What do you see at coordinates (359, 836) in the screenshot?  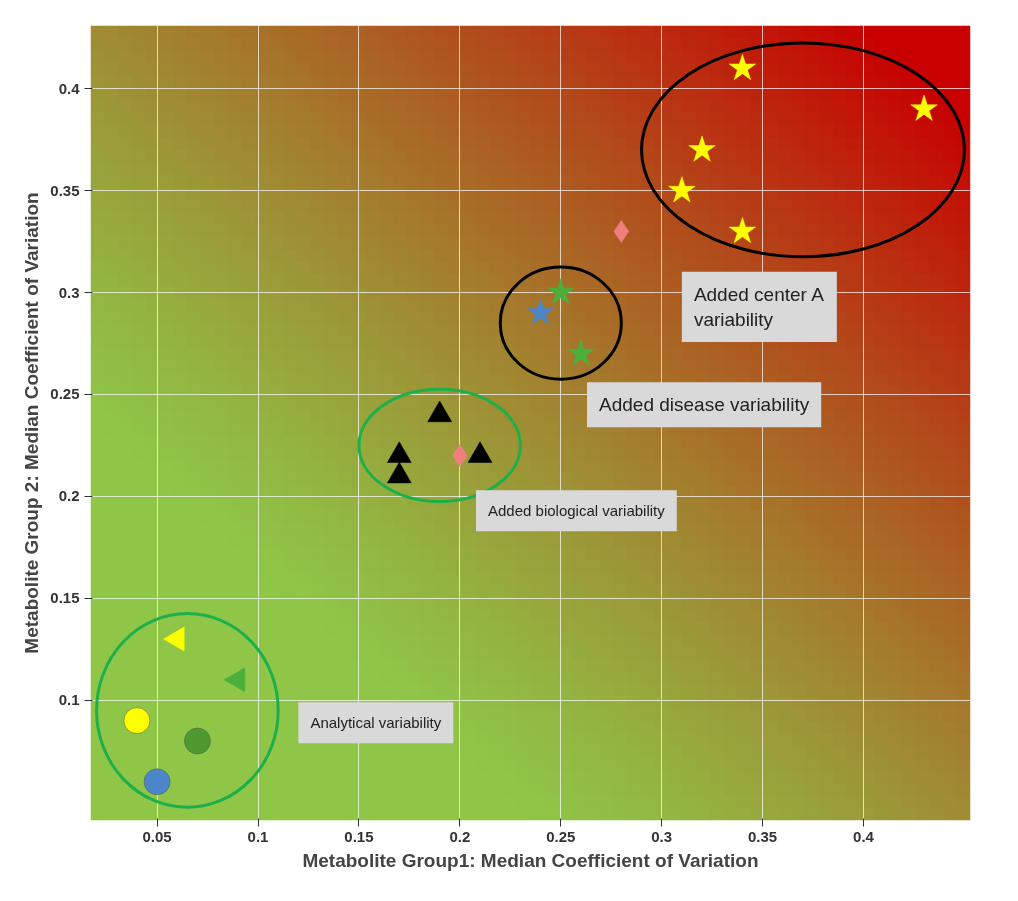 I see `x-tick-label: 0.15` at bounding box center [359, 836].